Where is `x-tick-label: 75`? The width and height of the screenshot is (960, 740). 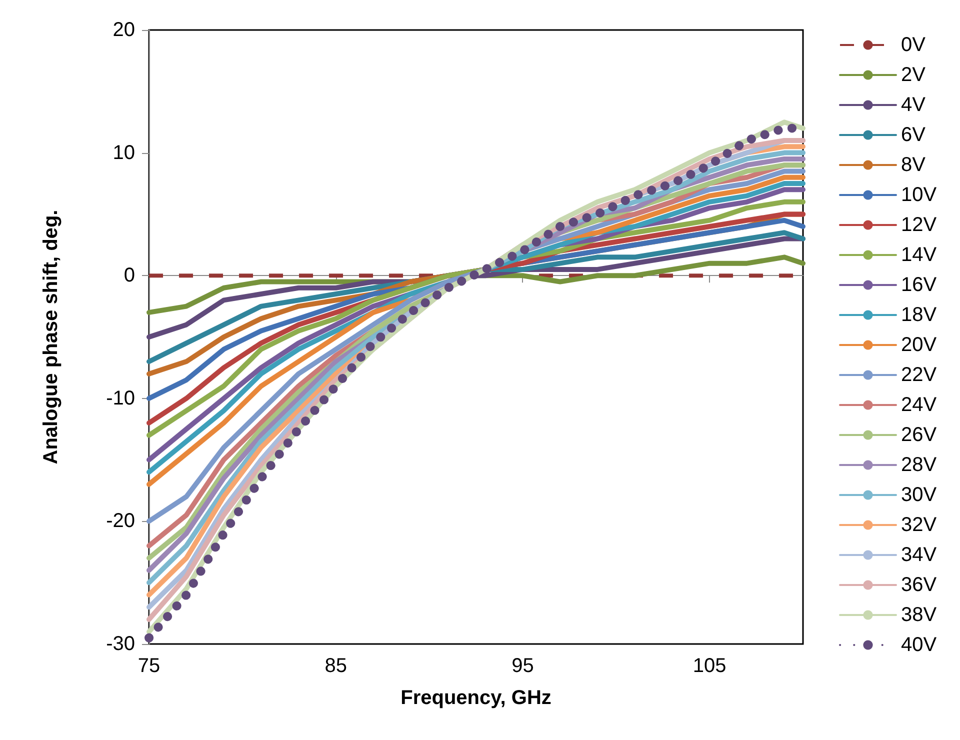
x-tick-label: 75 is located at coordinates (149, 666).